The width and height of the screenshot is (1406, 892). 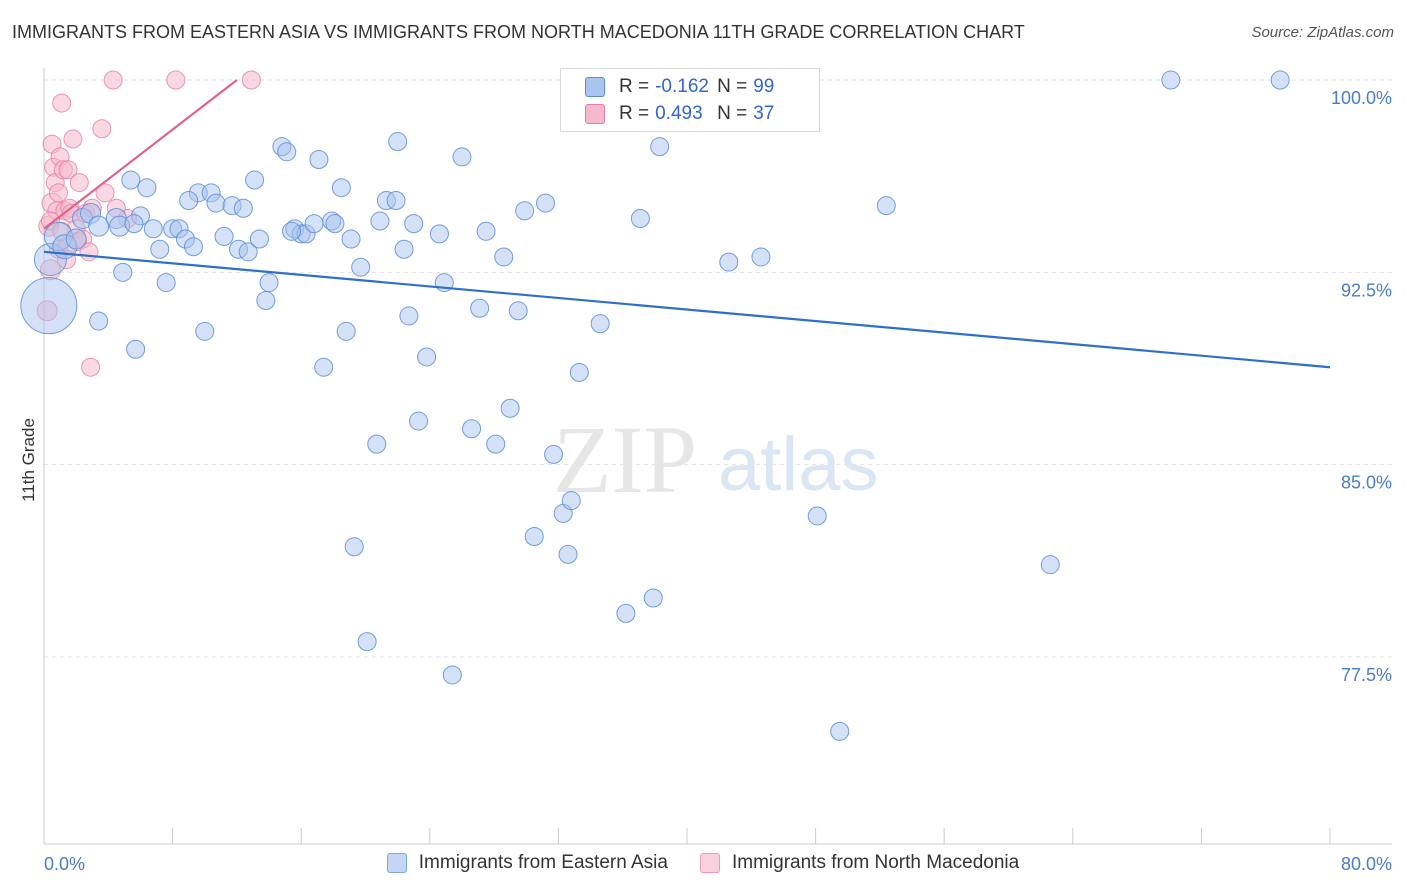 I want to click on legend-item-eastern-asia: Immigrants from Eastern Asia, so click(x=527, y=863).